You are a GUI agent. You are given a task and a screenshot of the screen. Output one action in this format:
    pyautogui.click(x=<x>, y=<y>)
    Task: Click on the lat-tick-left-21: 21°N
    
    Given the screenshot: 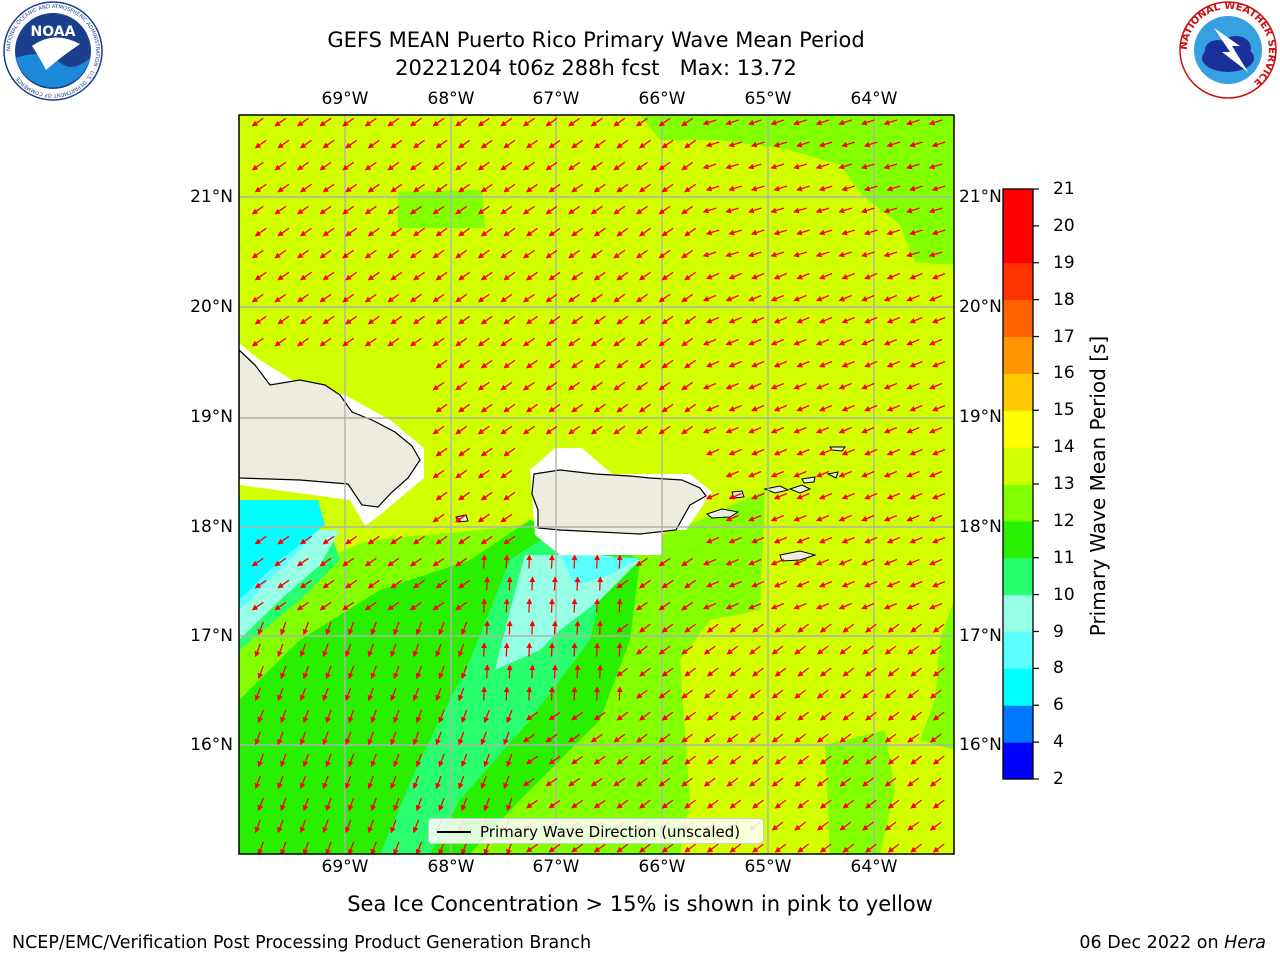 What is the action you would take?
    pyautogui.click(x=211, y=197)
    